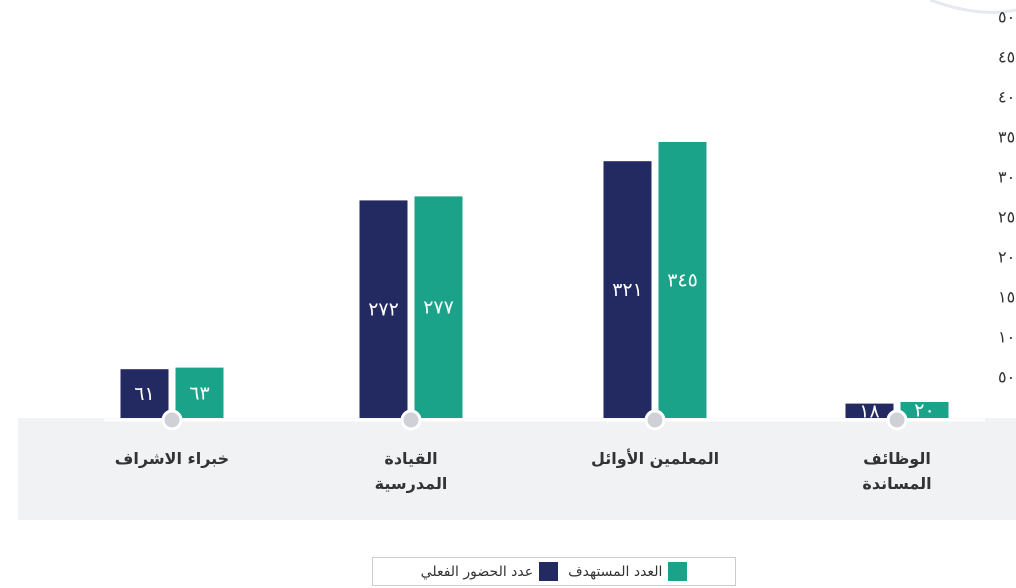  I want to click on value-label: ٣٢١, so click(627, 290).